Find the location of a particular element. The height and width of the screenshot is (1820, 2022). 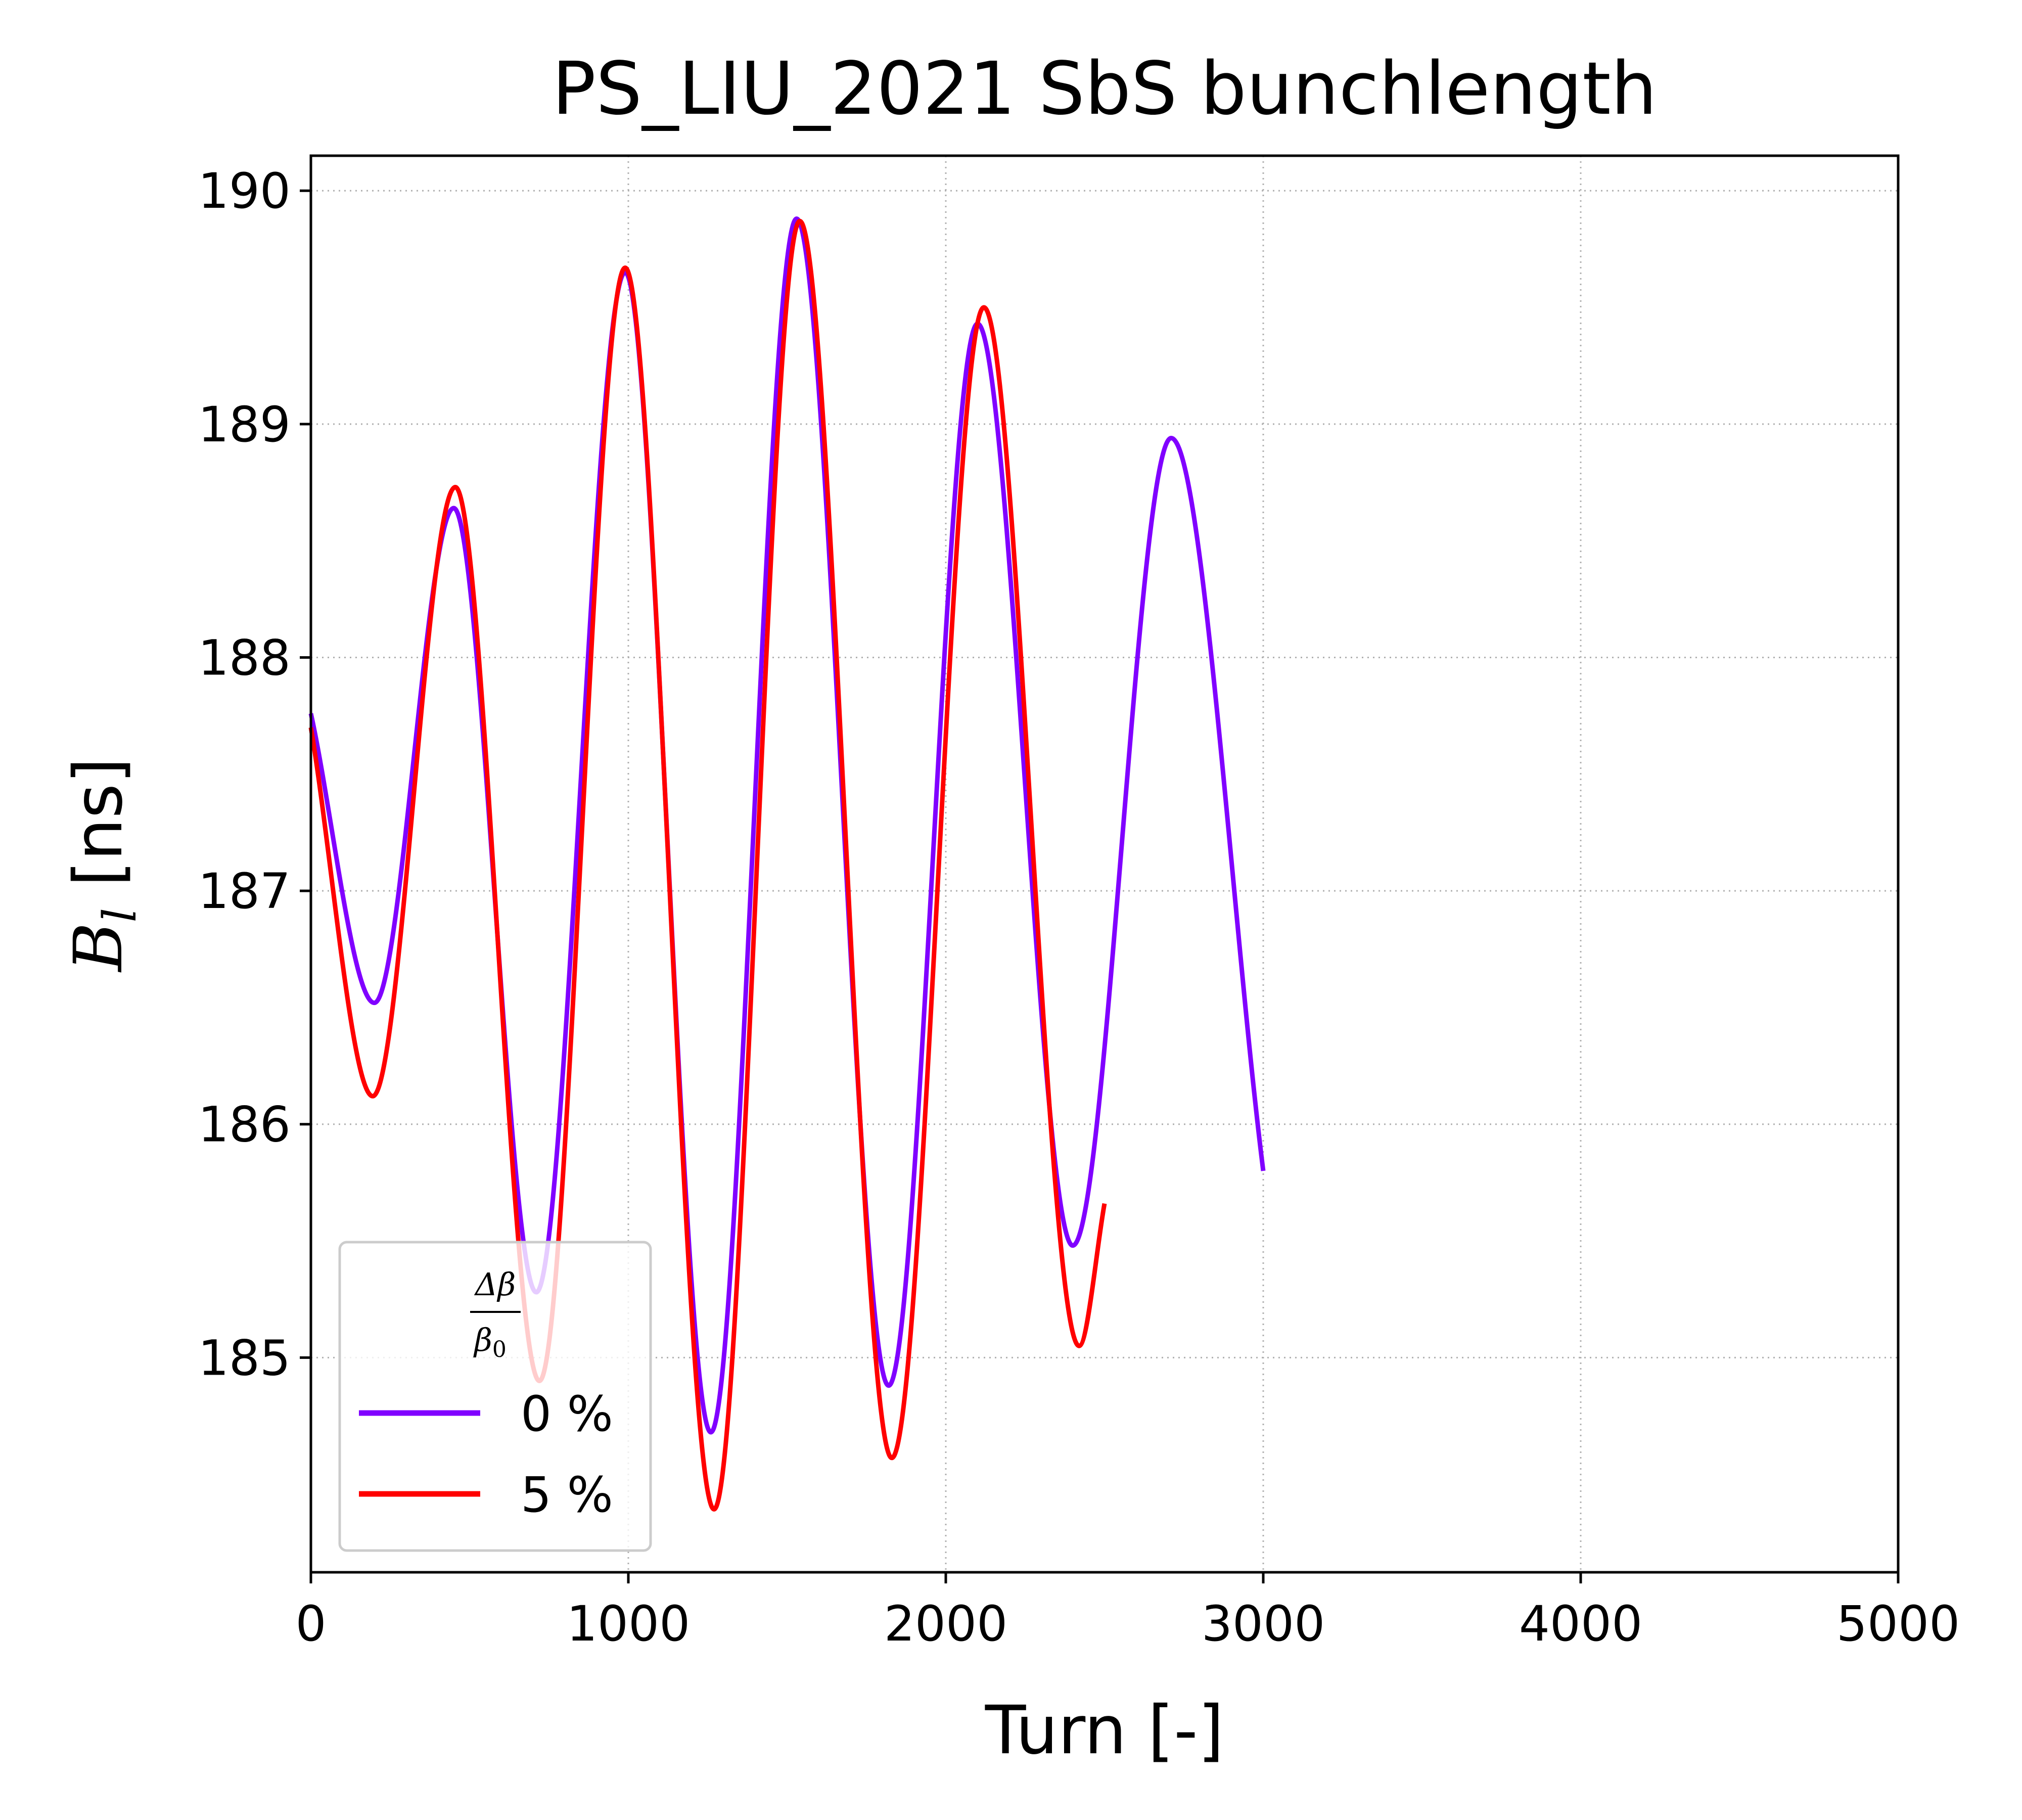

y-axis-label: Bl [ns] is located at coordinates (103, 864).